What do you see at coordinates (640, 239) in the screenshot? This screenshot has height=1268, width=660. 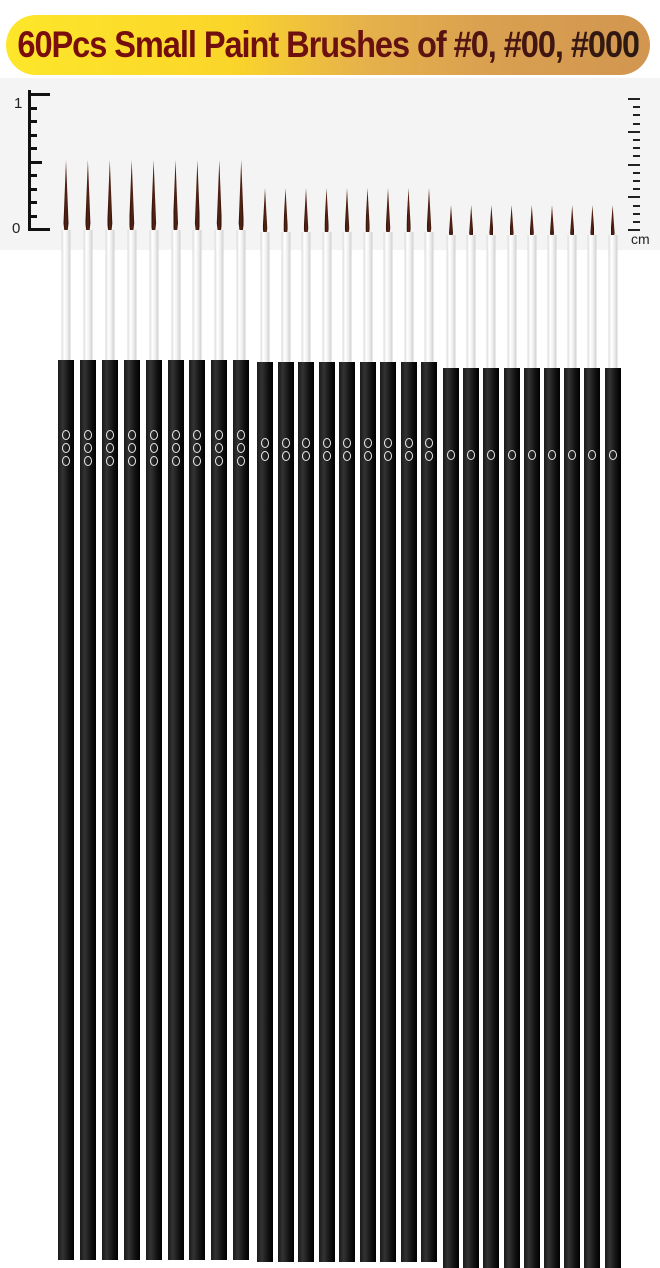 I see `ruler-unit-label: cm` at bounding box center [640, 239].